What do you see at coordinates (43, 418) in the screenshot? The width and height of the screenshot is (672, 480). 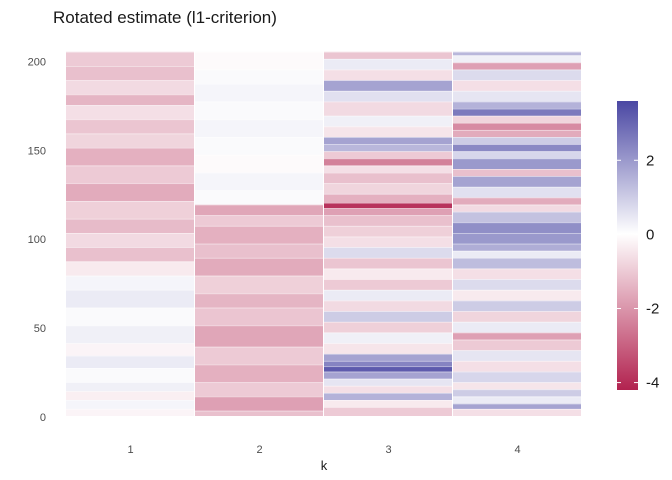 I see `y-tick-label: 0` at bounding box center [43, 418].